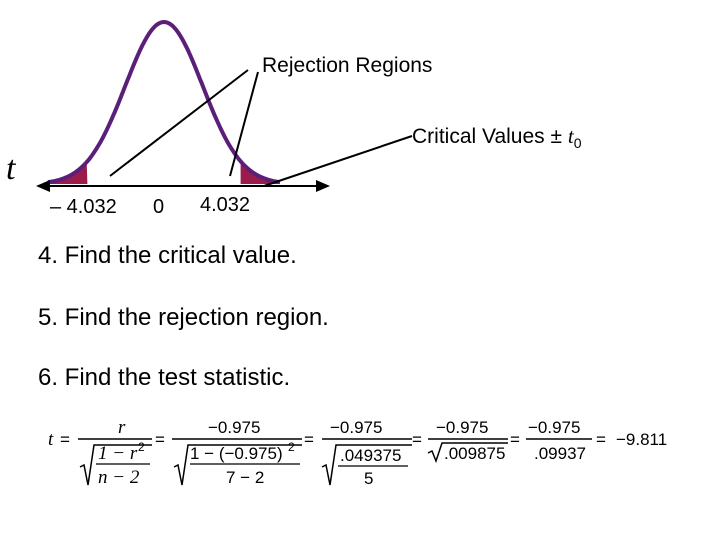 The image size is (720, 540). I want to click on fraction-final: −0.975 .09937, so click(559, 440).